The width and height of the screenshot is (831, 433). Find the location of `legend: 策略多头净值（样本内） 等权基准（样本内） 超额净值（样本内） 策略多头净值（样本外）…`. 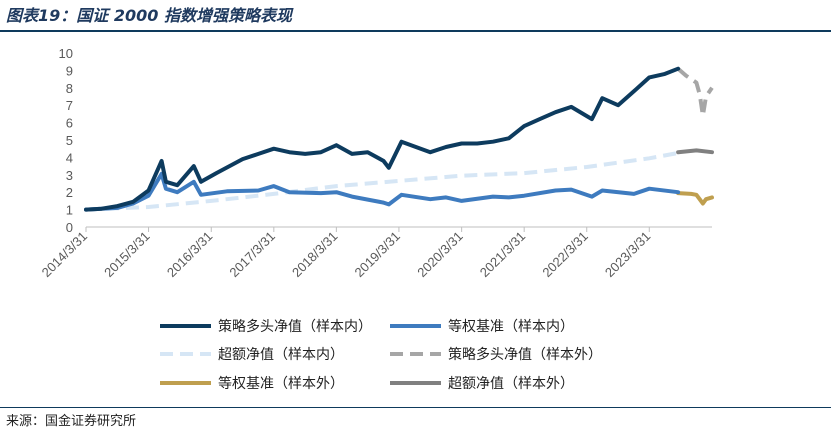

legend: 策略多头净值（样本内） 等权基准（样本内） 超额净值（样本内） 策略多头净值（样本外）… is located at coordinates (381, 355).